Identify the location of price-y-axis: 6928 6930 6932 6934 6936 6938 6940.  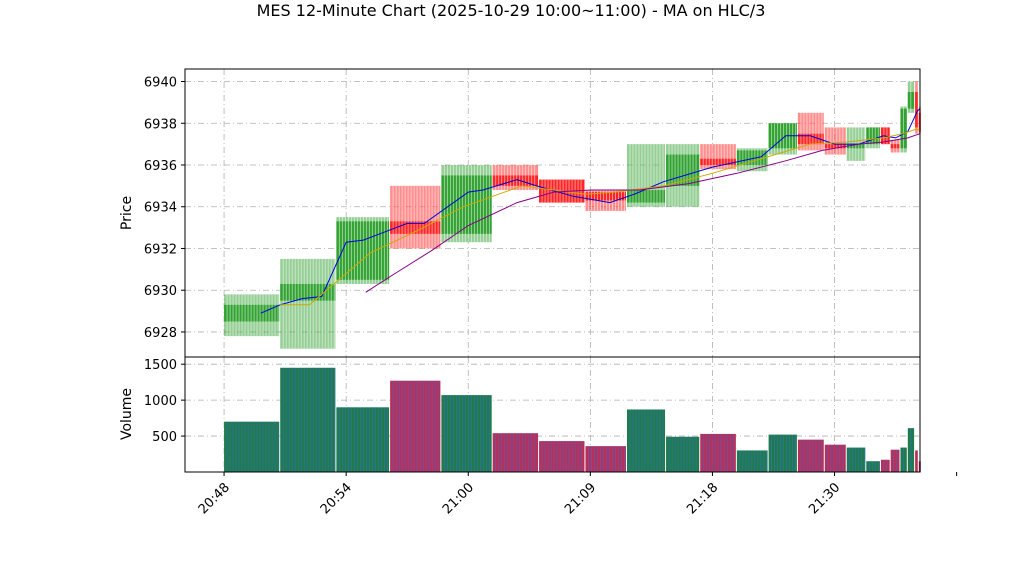
(164, 208).